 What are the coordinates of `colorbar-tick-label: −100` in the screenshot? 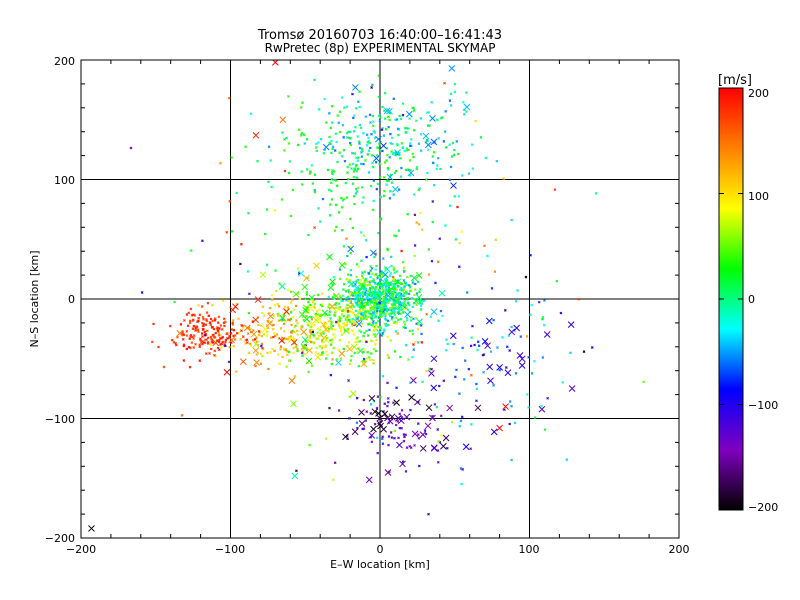 It's located at (763, 405).